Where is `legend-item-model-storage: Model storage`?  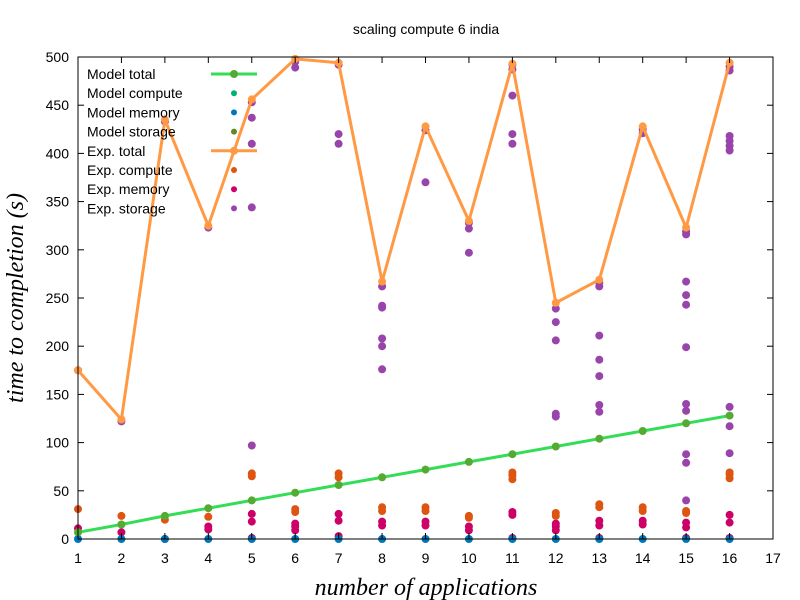
legend-item-model-storage: Model storage is located at coordinates (162, 132).